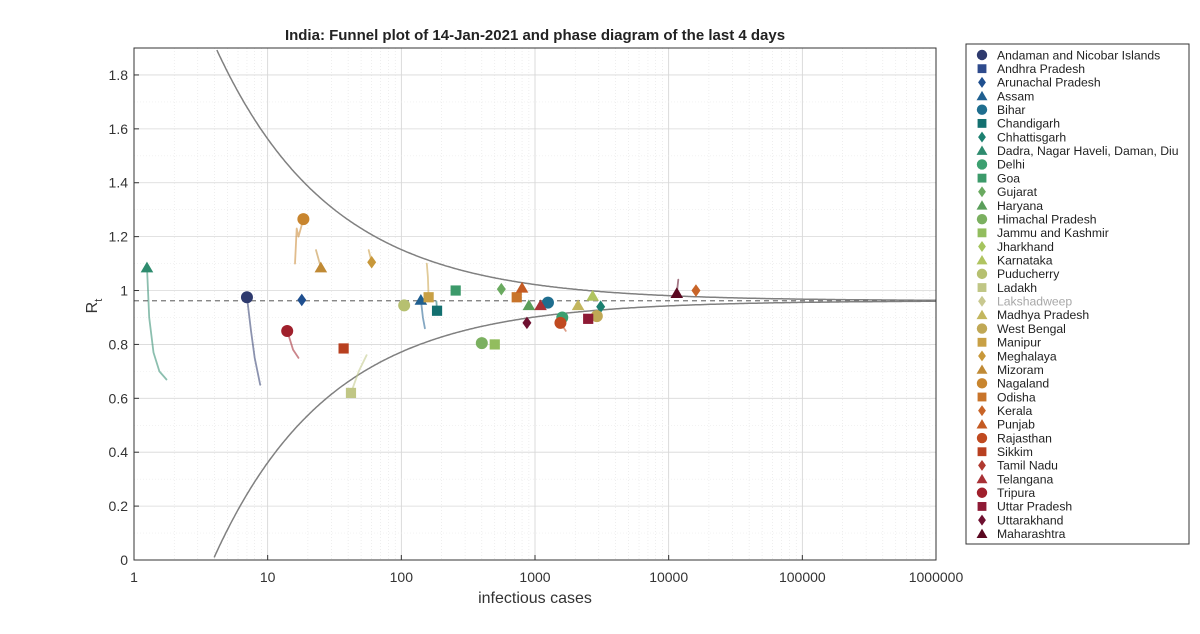  I want to click on legend-label-bihar: Bihar, so click(1011, 110).